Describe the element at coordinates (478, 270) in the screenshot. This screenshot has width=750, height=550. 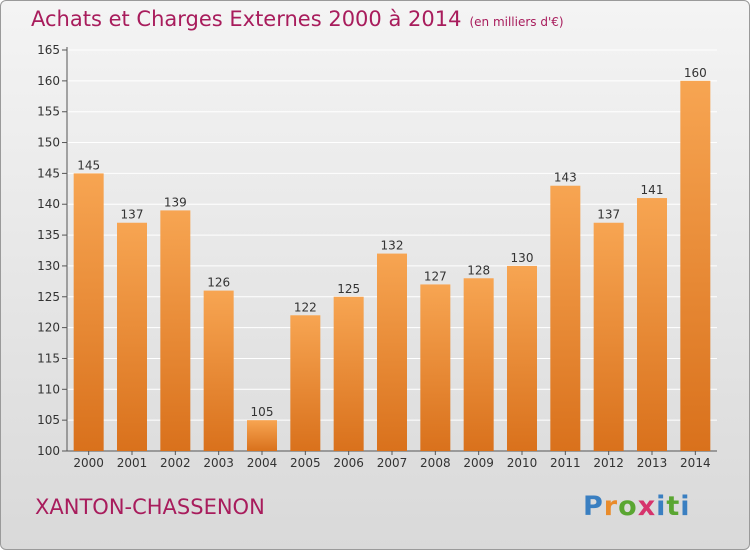
I see `data-label: 128` at that location.